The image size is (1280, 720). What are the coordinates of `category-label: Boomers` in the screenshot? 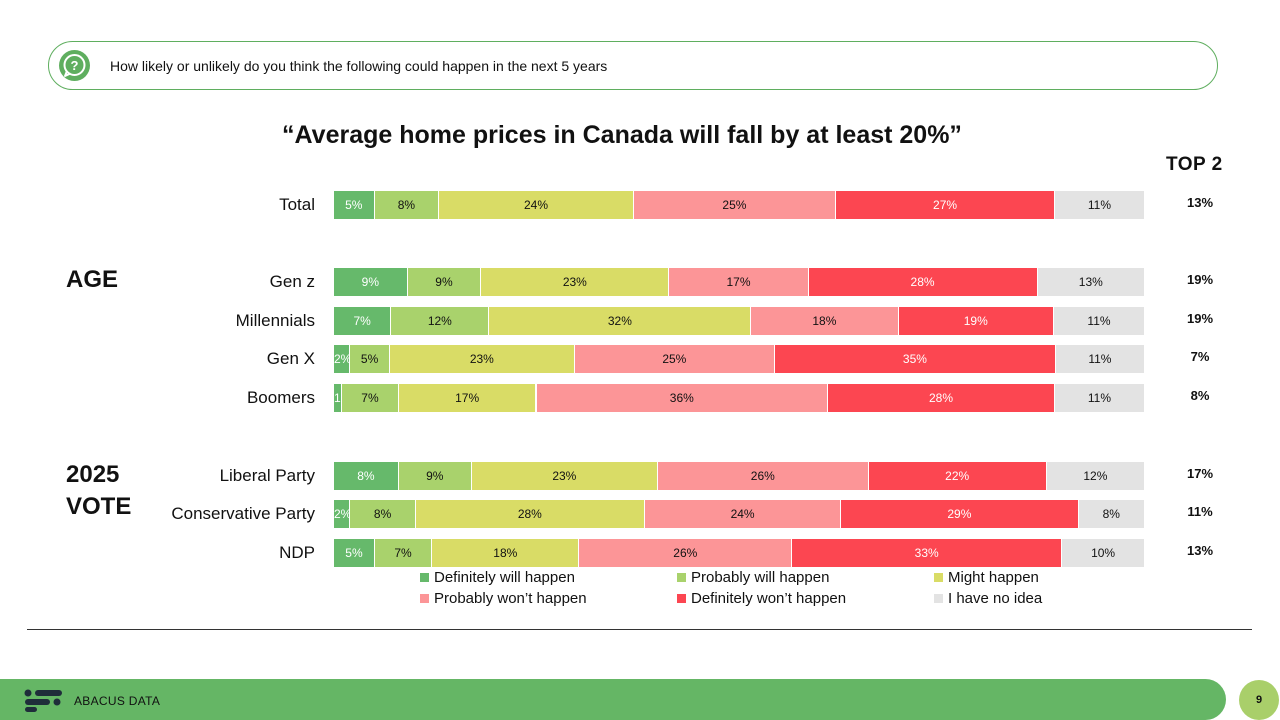 It's located at (280, 397).